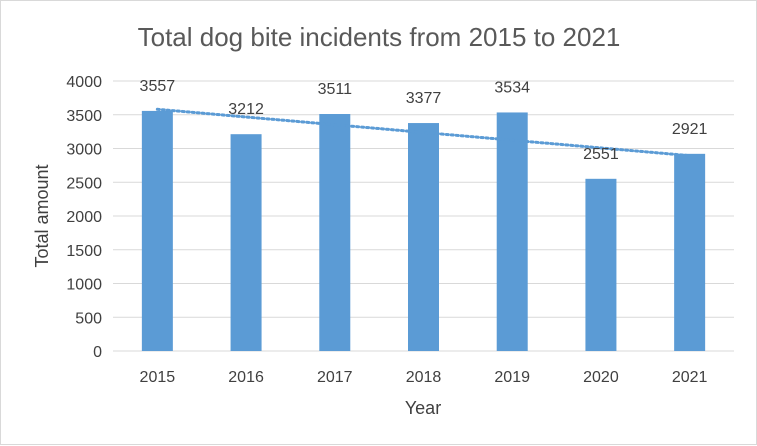 The width and height of the screenshot is (757, 446). What do you see at coordinates (84, 183) in the screenshot?
I see `y-tick-label: 2500` at bounding box center [84, 183].